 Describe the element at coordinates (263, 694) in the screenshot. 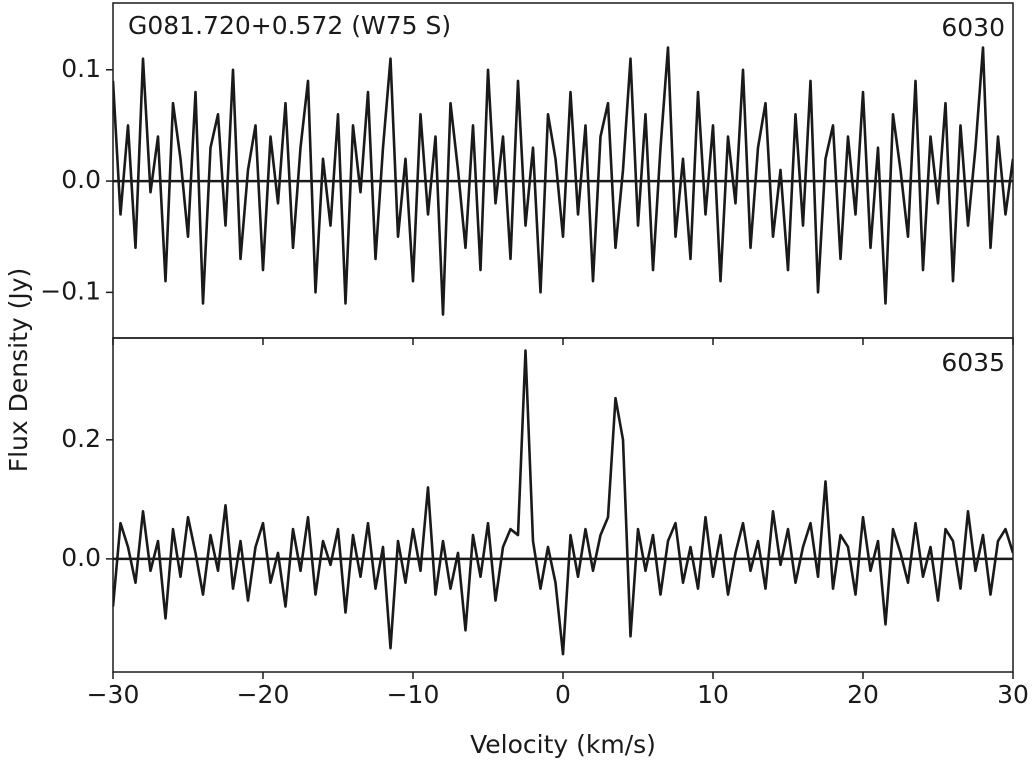

I see `x-tick-label: −20` at that location.